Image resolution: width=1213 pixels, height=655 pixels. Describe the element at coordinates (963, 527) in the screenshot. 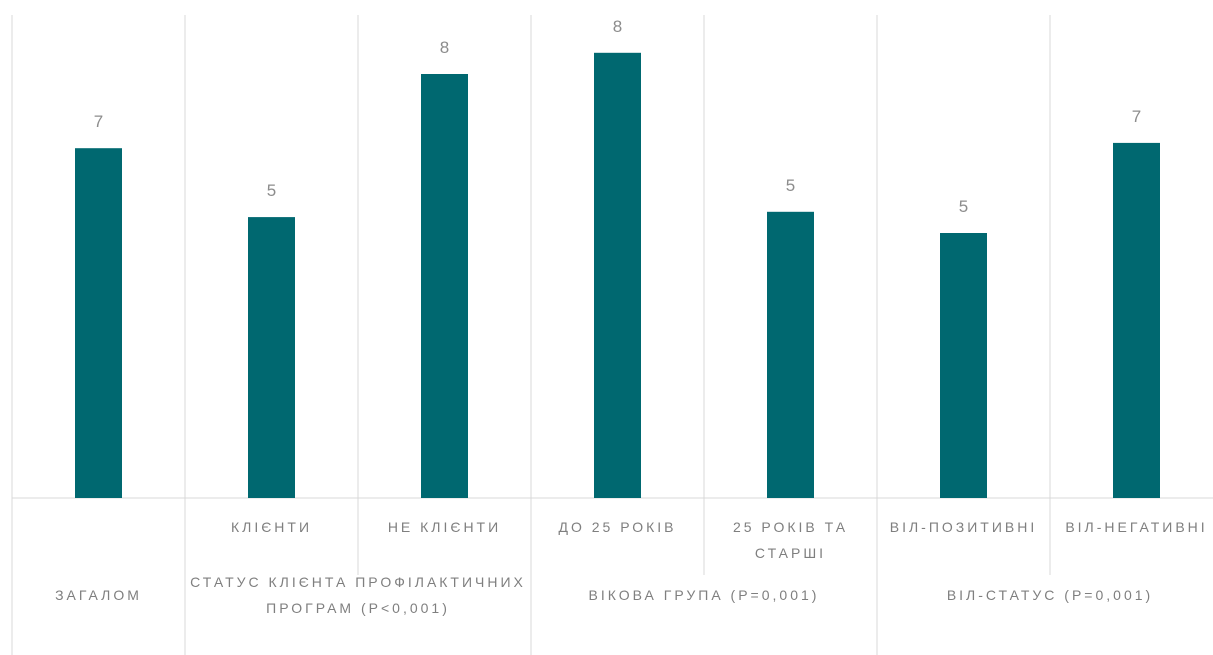

I see `x-tick-label: ВІЛ-ПОЗИТИВНІ` at that location.